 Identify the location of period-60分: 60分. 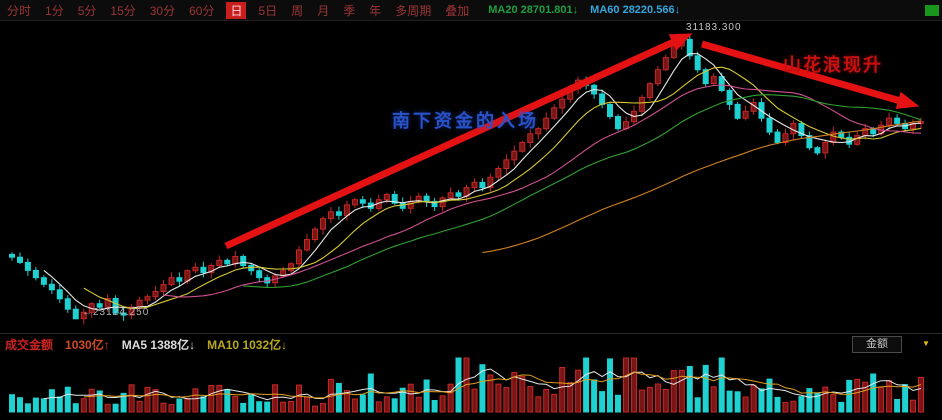
(202, 10).